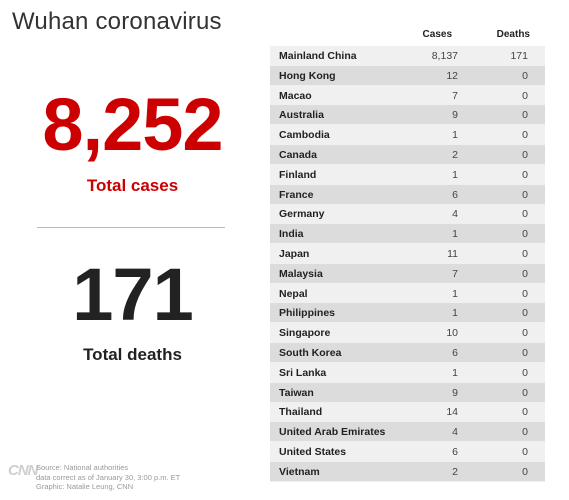 The width and height of the screenshot is (569, 500). I want to click on cases-count: 8,137, so click(444, 56).